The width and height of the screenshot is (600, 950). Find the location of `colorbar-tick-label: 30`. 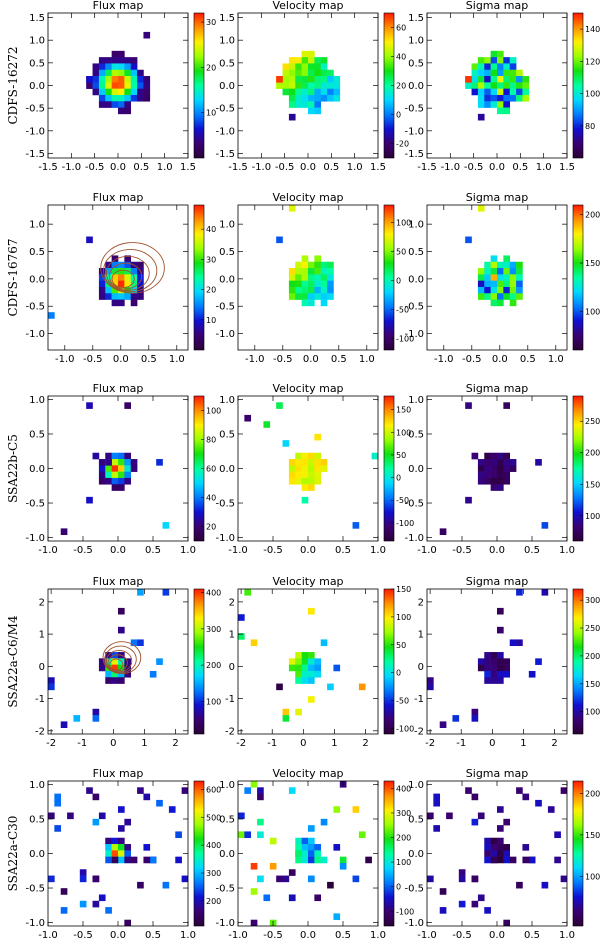

colorbar-tick-label: 30 is located at coordinates (211, 259).